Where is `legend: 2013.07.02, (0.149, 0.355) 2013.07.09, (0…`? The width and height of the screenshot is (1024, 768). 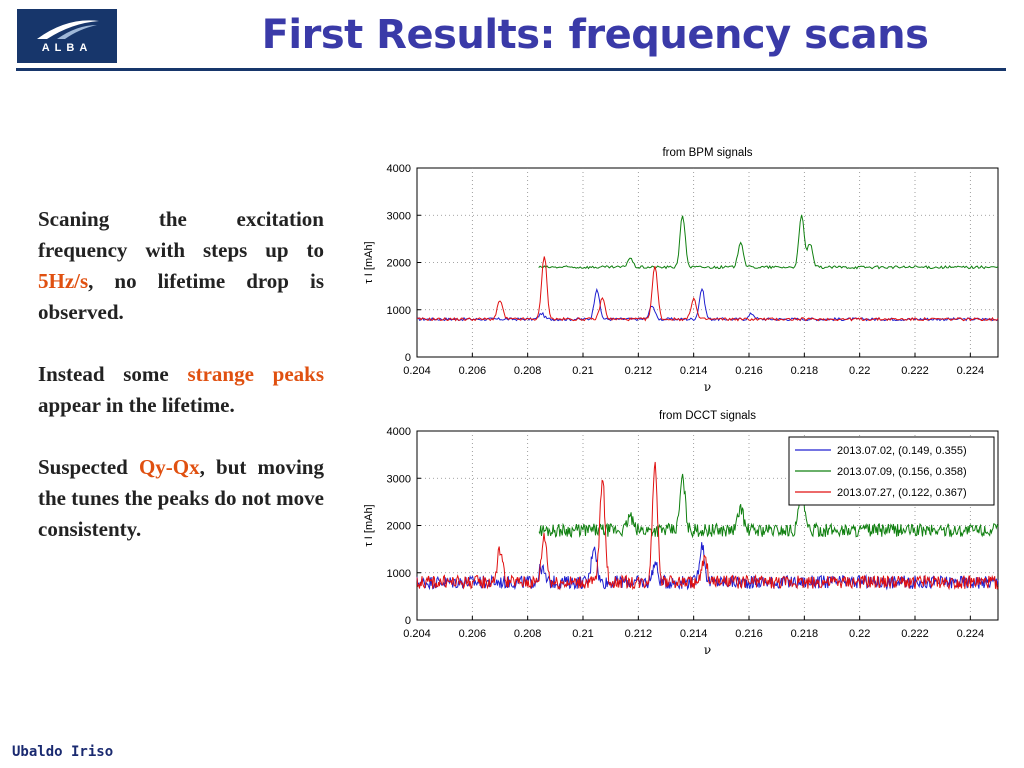
legend: 2013.07.02, (0.149, 0.355) 2013.07.09, (0… is located at coordinates (891, 471).